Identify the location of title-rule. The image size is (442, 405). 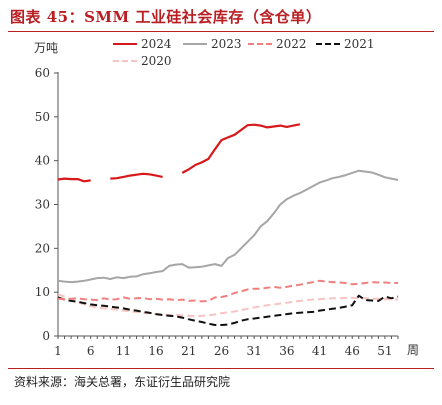
(221, 31).